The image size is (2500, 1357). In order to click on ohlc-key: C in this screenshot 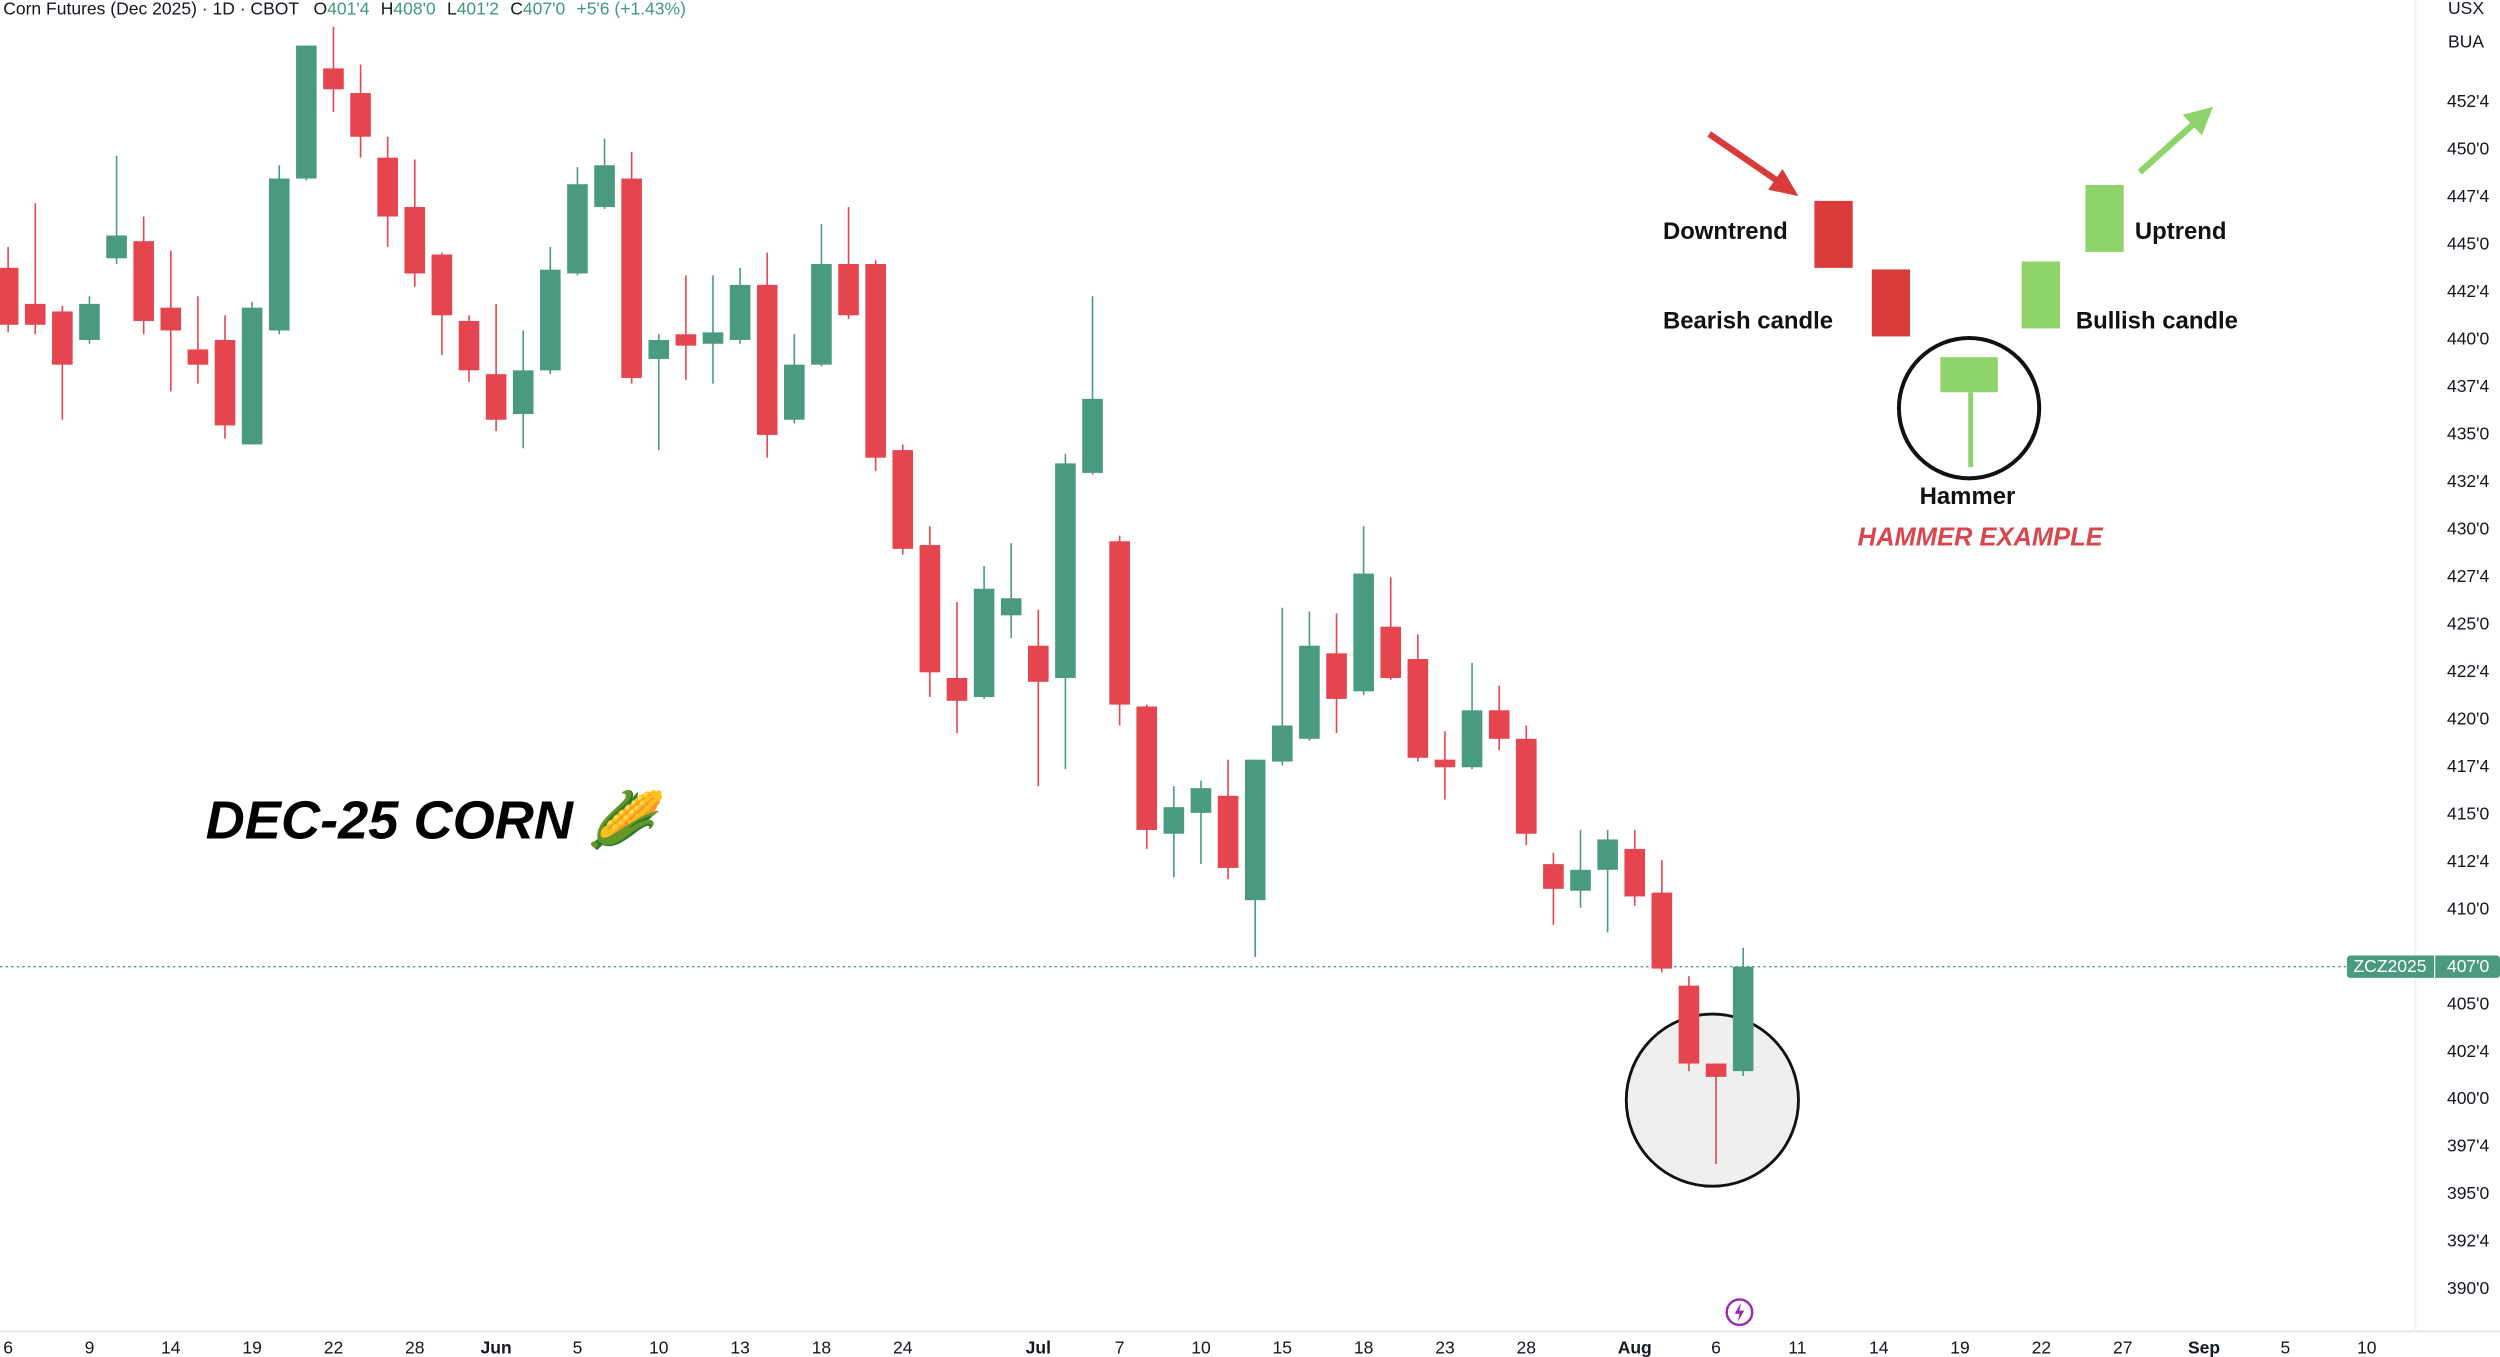, I will do `click(516, 9)`.